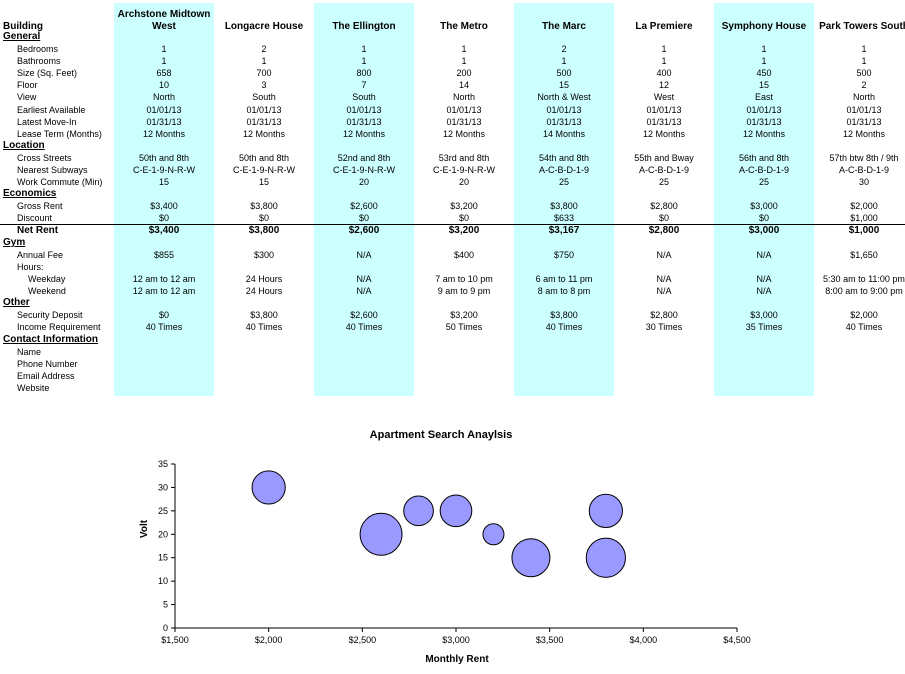  What do you see at coordinates (452, 352) in the screenshot?
I see `row-name: Name` at bounding box center [452, 352].